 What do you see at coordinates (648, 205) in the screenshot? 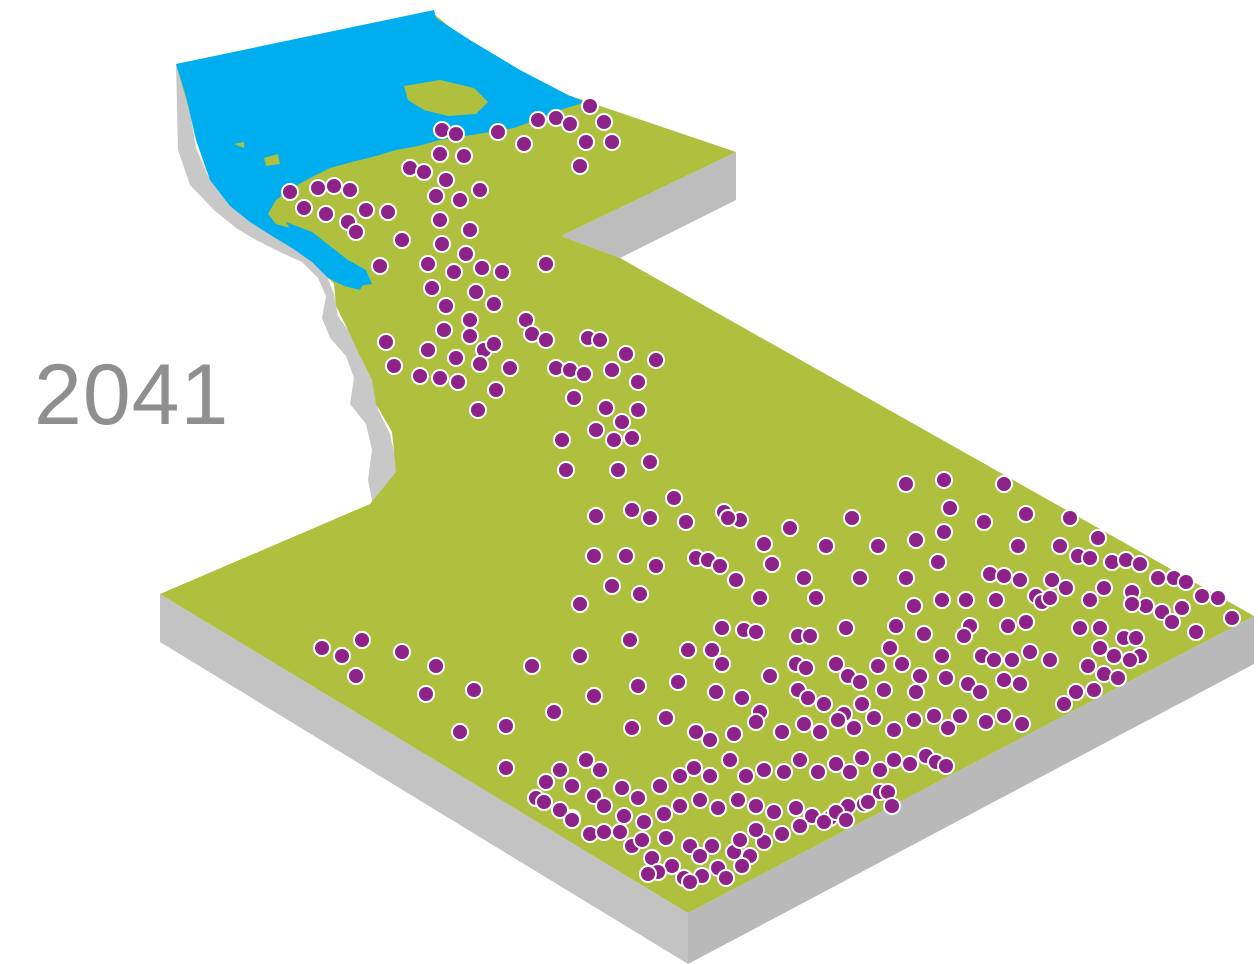
I see `map-side-step` at bounding box center [648, 205].